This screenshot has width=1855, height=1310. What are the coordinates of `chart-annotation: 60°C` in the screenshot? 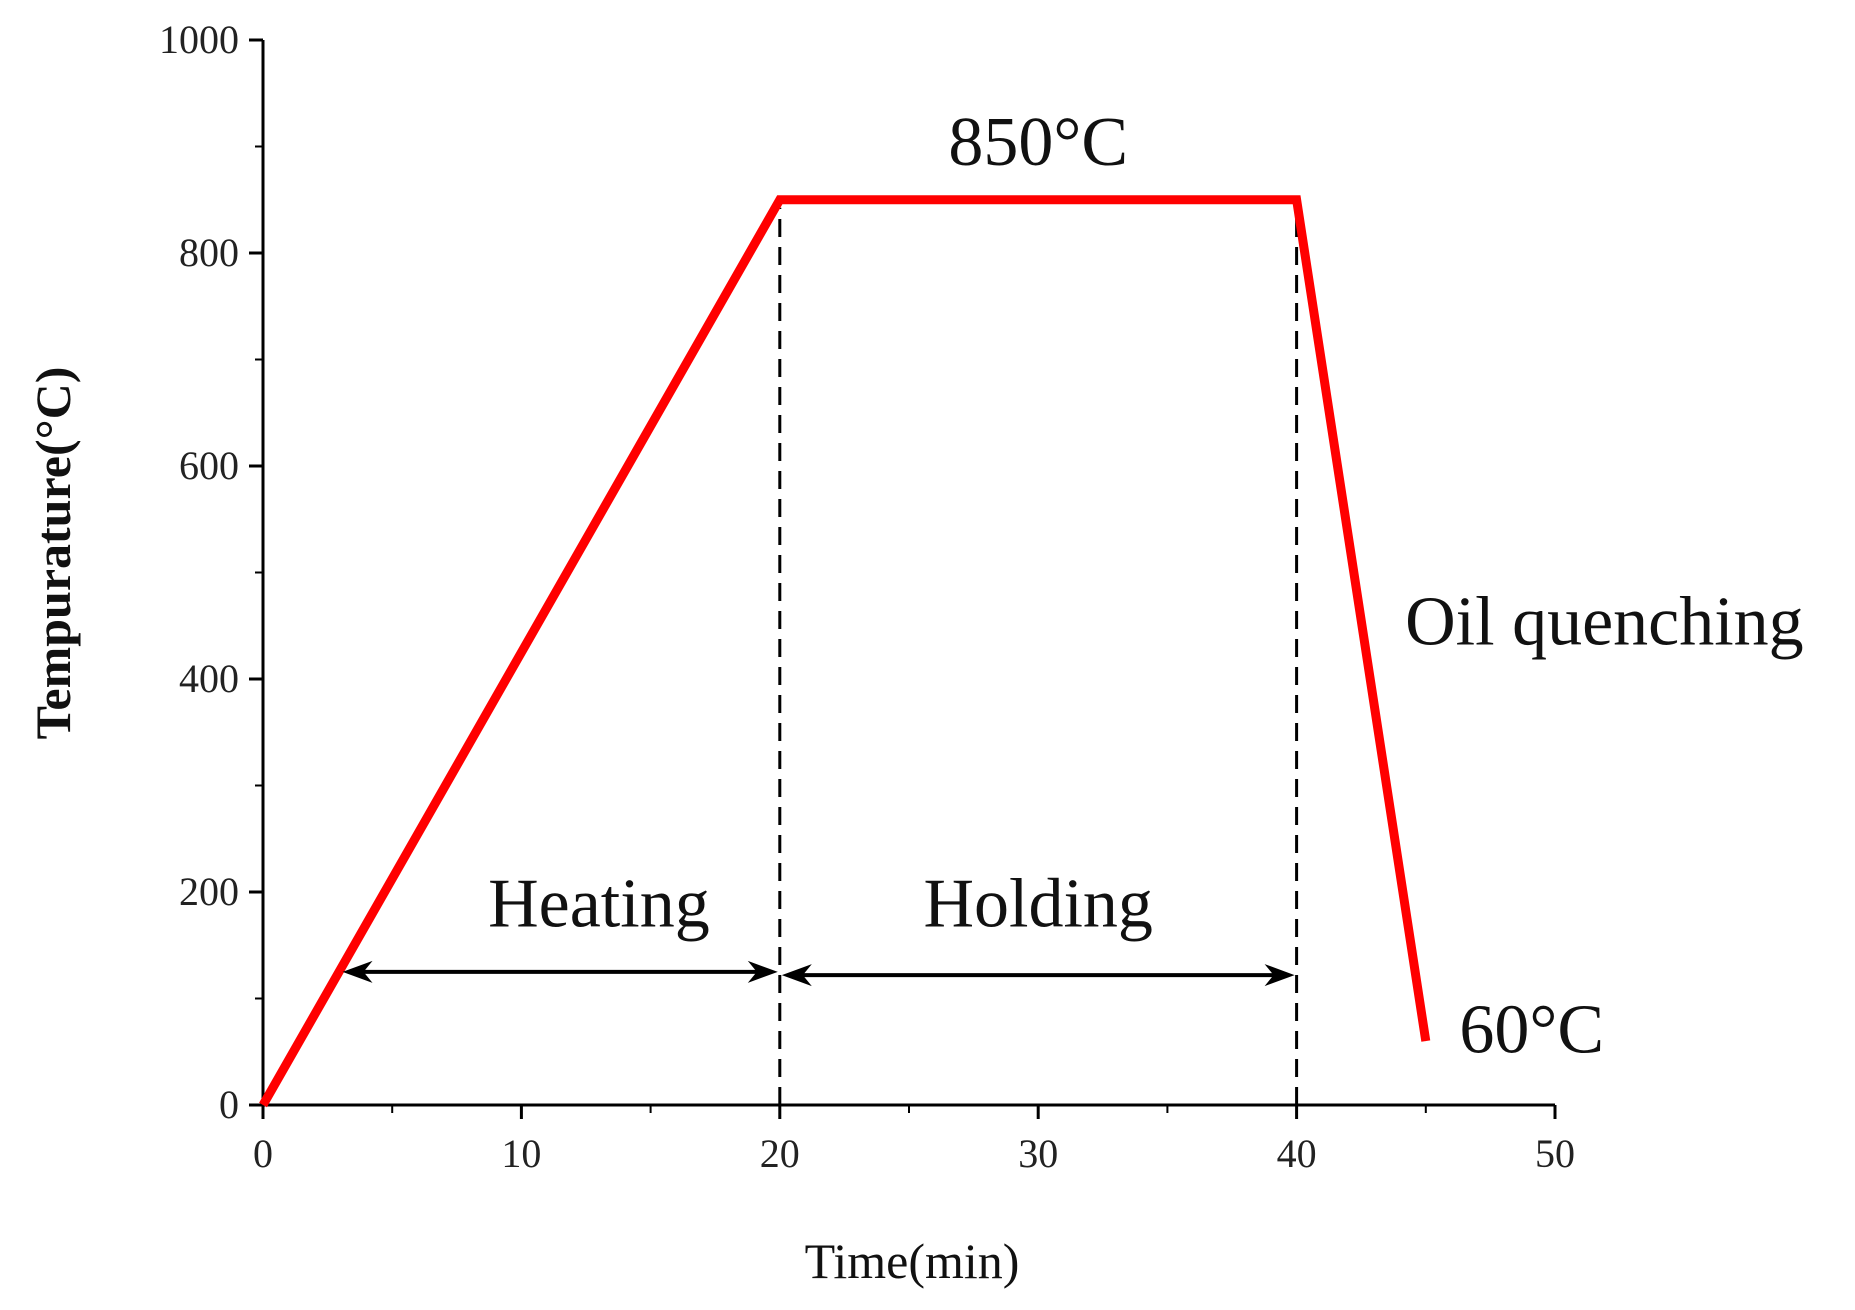 It's located at (1531, 1029).